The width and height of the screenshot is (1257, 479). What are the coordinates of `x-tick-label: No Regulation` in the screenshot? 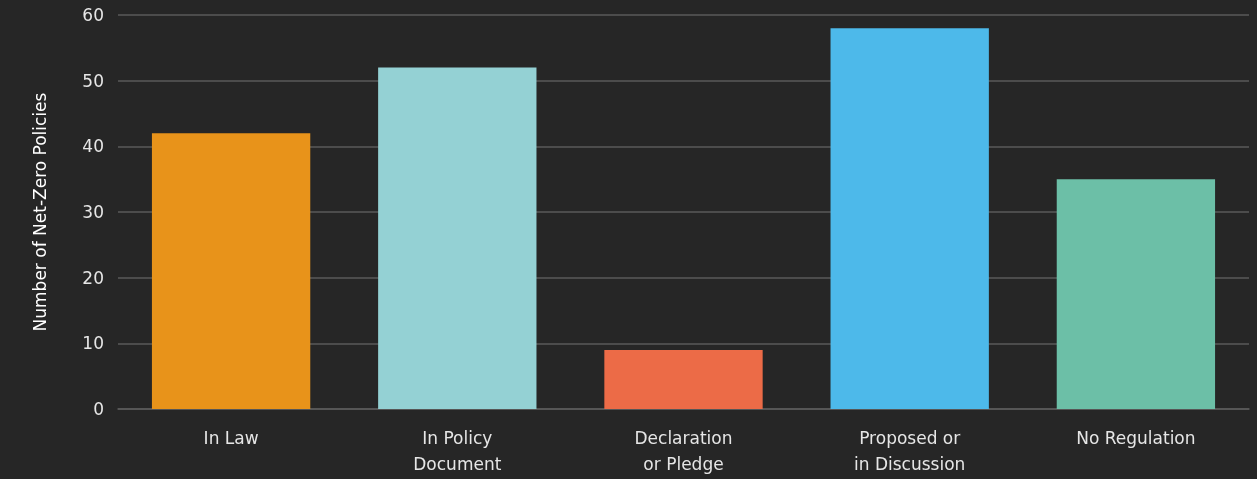 It's located at (1136, 438).